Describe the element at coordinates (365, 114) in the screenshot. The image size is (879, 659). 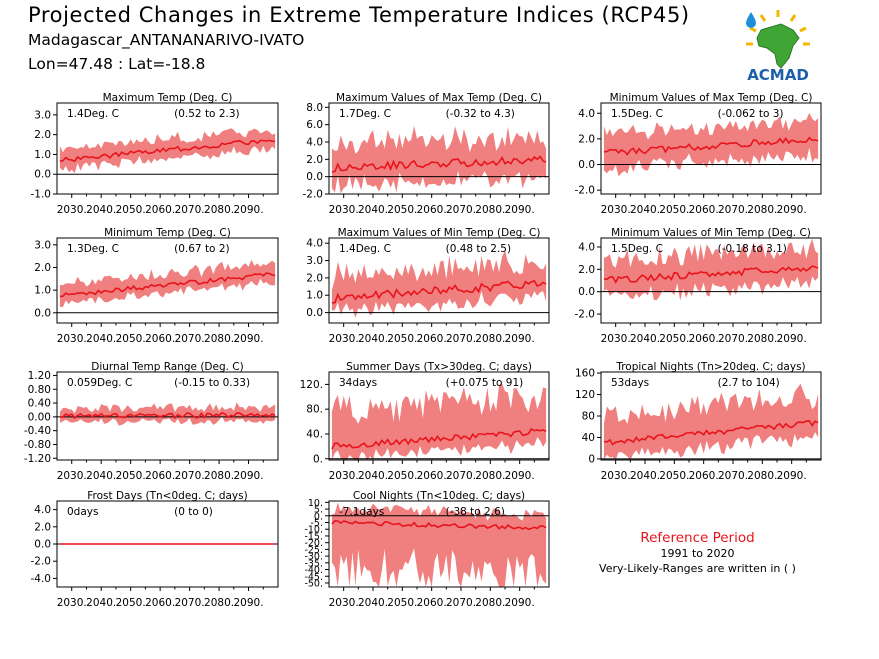
I see `change-value-label: 1.7Deg. C` at that location.